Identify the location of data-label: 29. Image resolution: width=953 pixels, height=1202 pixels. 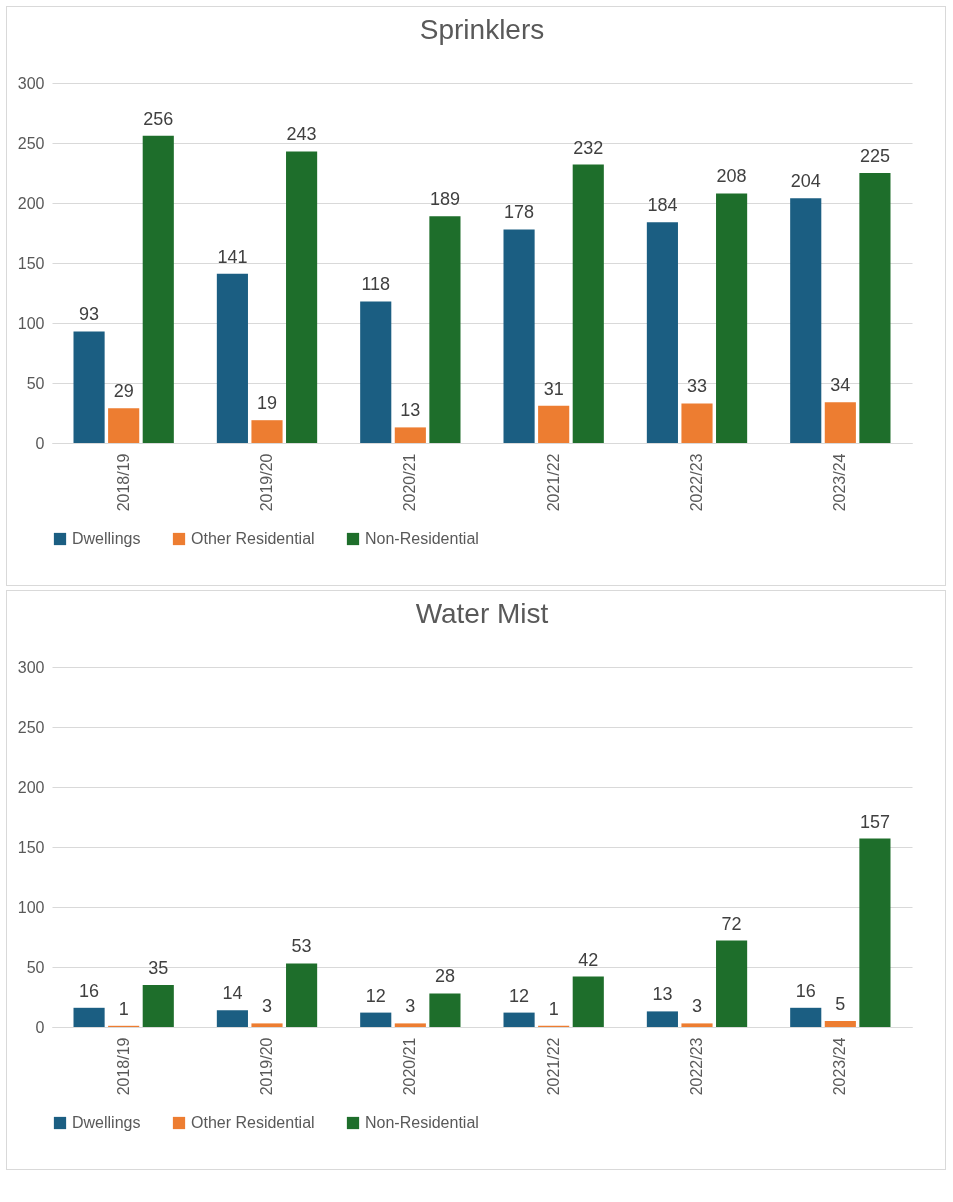
(123, 391).